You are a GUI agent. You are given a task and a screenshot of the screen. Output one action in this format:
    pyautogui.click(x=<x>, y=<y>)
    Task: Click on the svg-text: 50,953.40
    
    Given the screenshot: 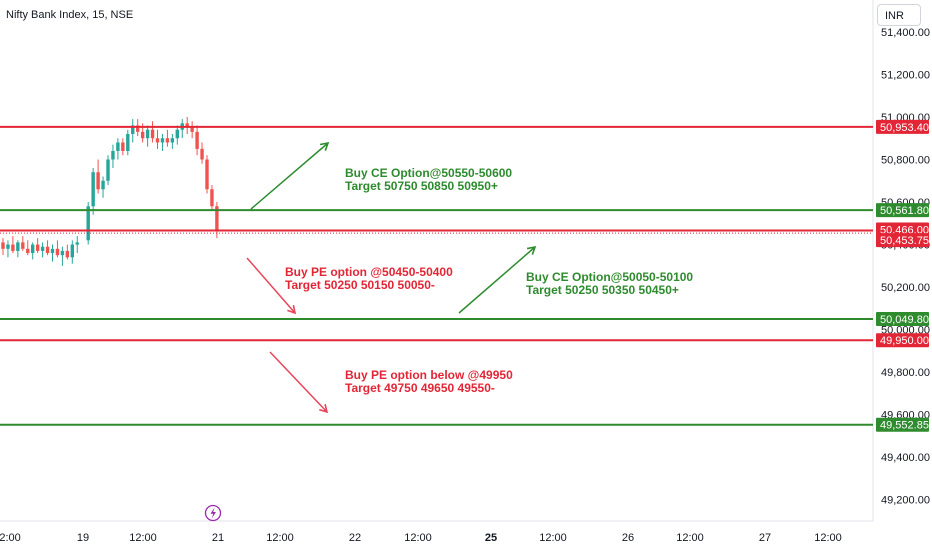 What is the action you would take?
    pyautogui.click(x=904, y=128)
    